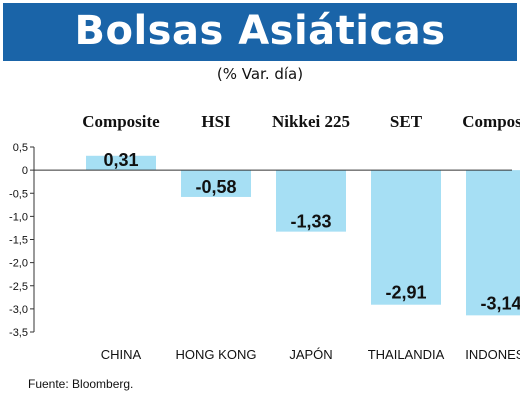 The height and width of the screenshot is (414, 520). I want to click on title-banner, so click(260, 32).